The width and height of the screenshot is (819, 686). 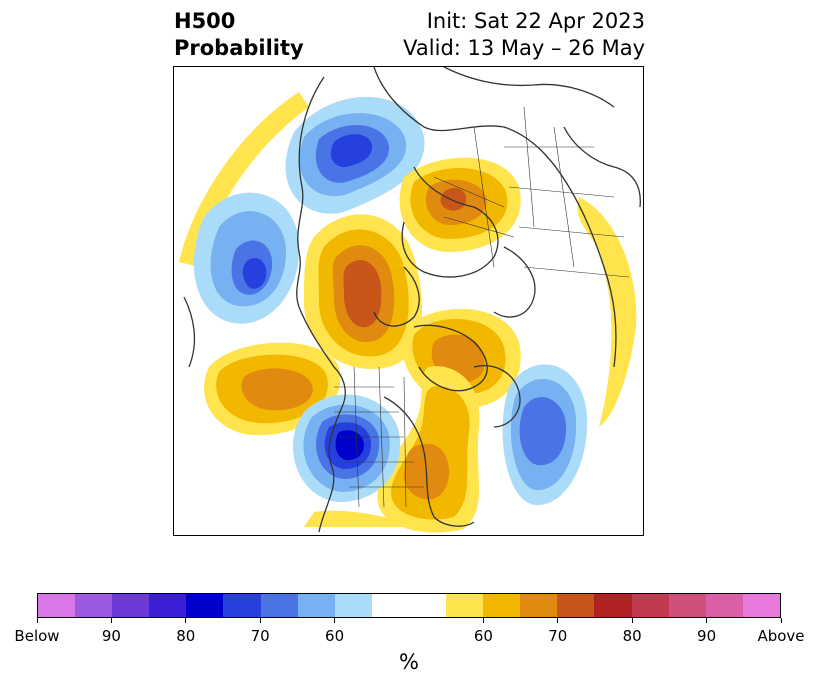 I want to click on anomaly-above-55-atlantic-arc, so click(x=607, y=312).